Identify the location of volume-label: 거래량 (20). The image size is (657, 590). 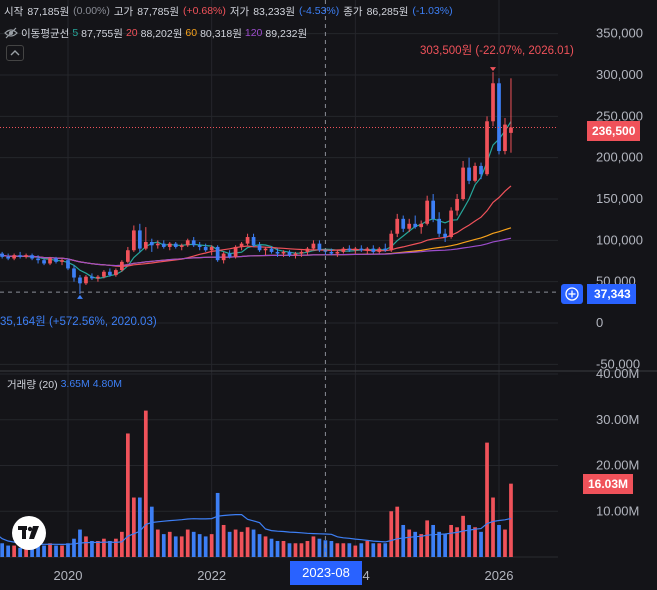
(32, 384).